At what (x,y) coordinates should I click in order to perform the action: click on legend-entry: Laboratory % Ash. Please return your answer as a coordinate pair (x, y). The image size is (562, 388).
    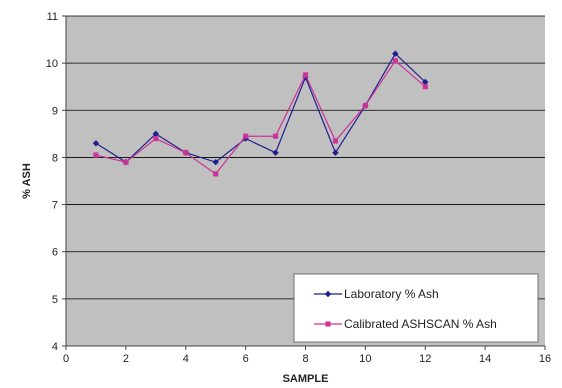
    Looking at the image, I should click on (376, 294).